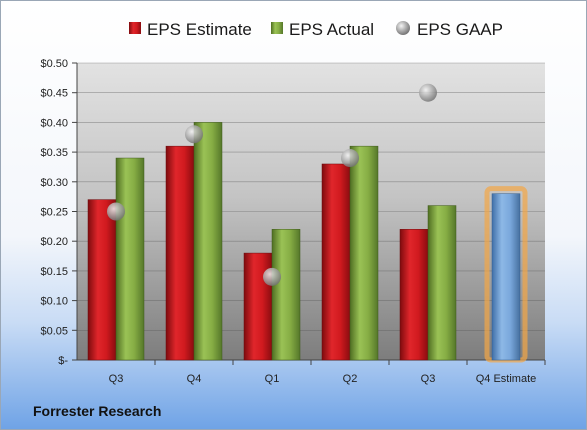  I want to click on y-tick-label: $0.20, so click(54, 242).